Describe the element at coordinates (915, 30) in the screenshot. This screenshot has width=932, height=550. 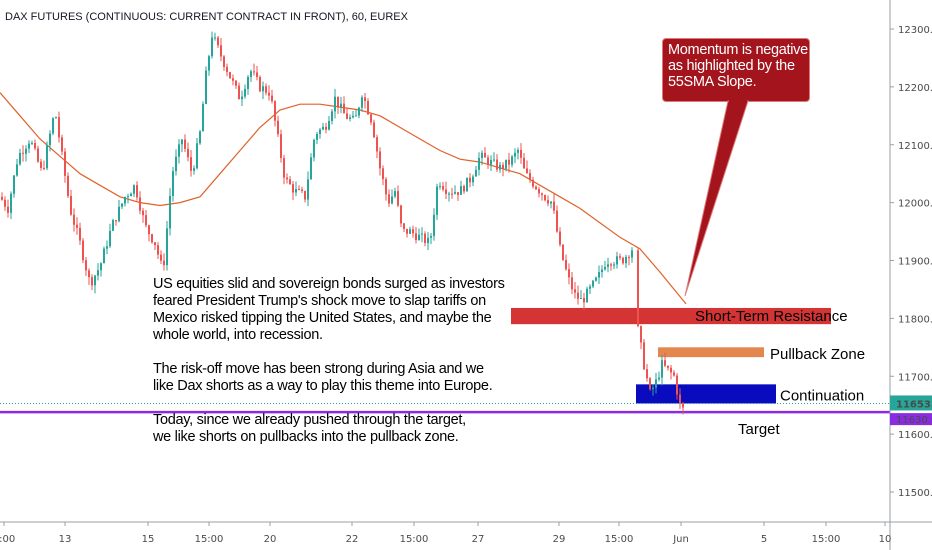
I see `y-tick-label: 12300.0` at that location.